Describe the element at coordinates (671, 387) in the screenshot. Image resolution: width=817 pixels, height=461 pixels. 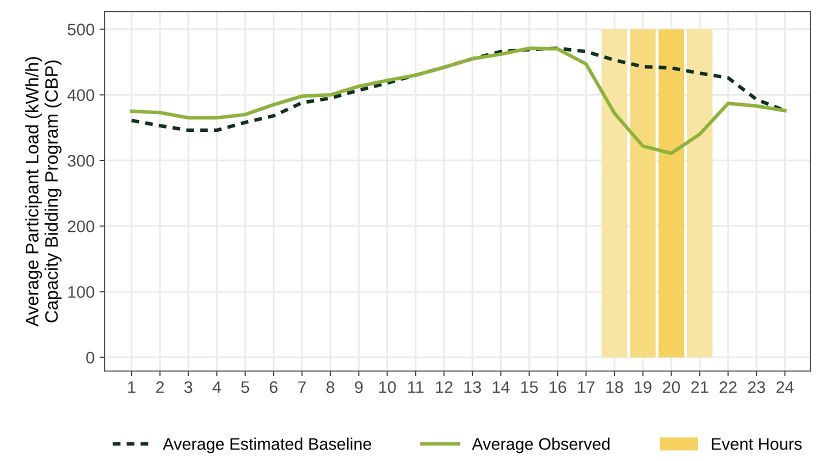
I see `x-tick-label: 20` at that location.